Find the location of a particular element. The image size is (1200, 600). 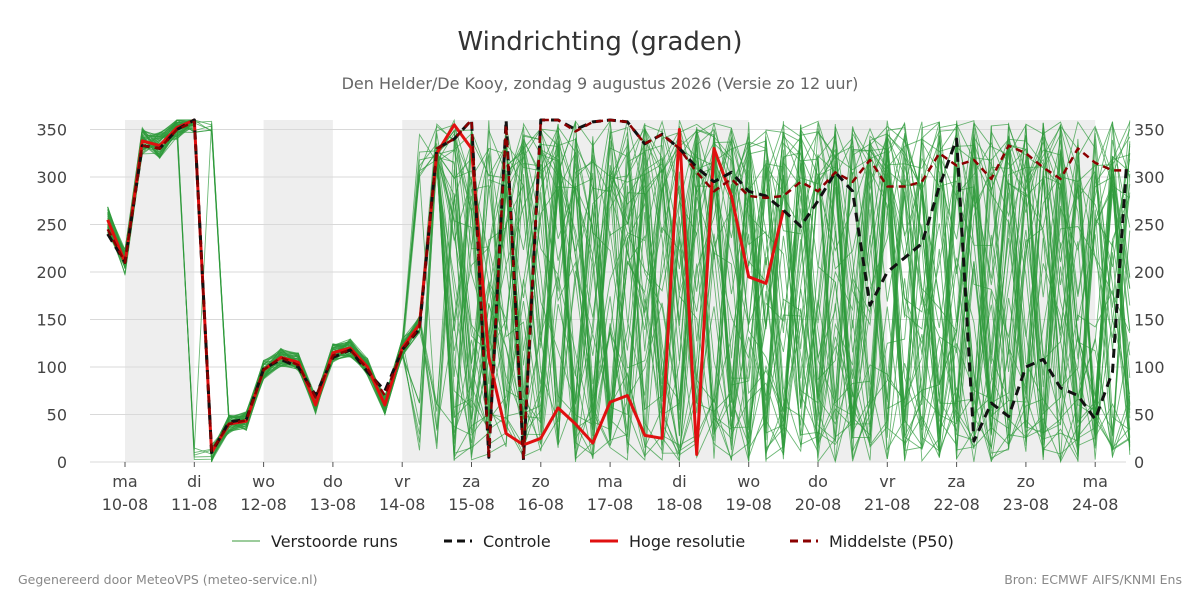

x-tick-date-10: 20-08 is located at coordinates (818, 504).